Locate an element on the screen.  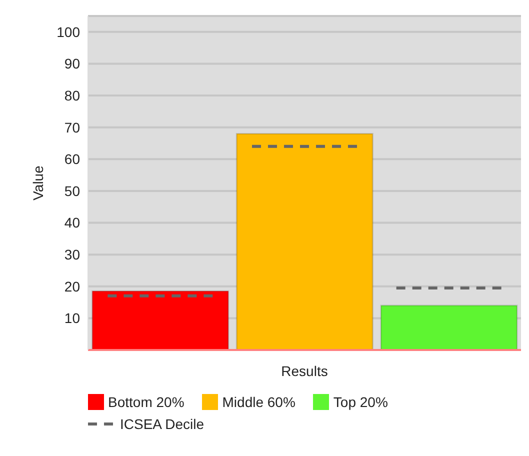
legend-label: Middle 60% is located at coordinates (259, 402).